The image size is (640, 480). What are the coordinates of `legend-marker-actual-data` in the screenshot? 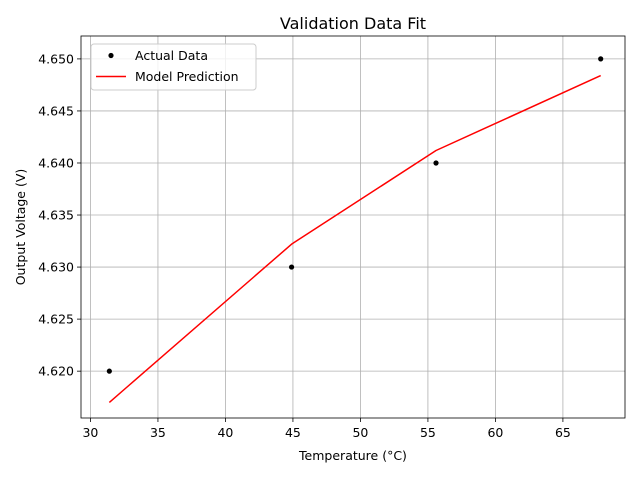 It's located at (111, 55).